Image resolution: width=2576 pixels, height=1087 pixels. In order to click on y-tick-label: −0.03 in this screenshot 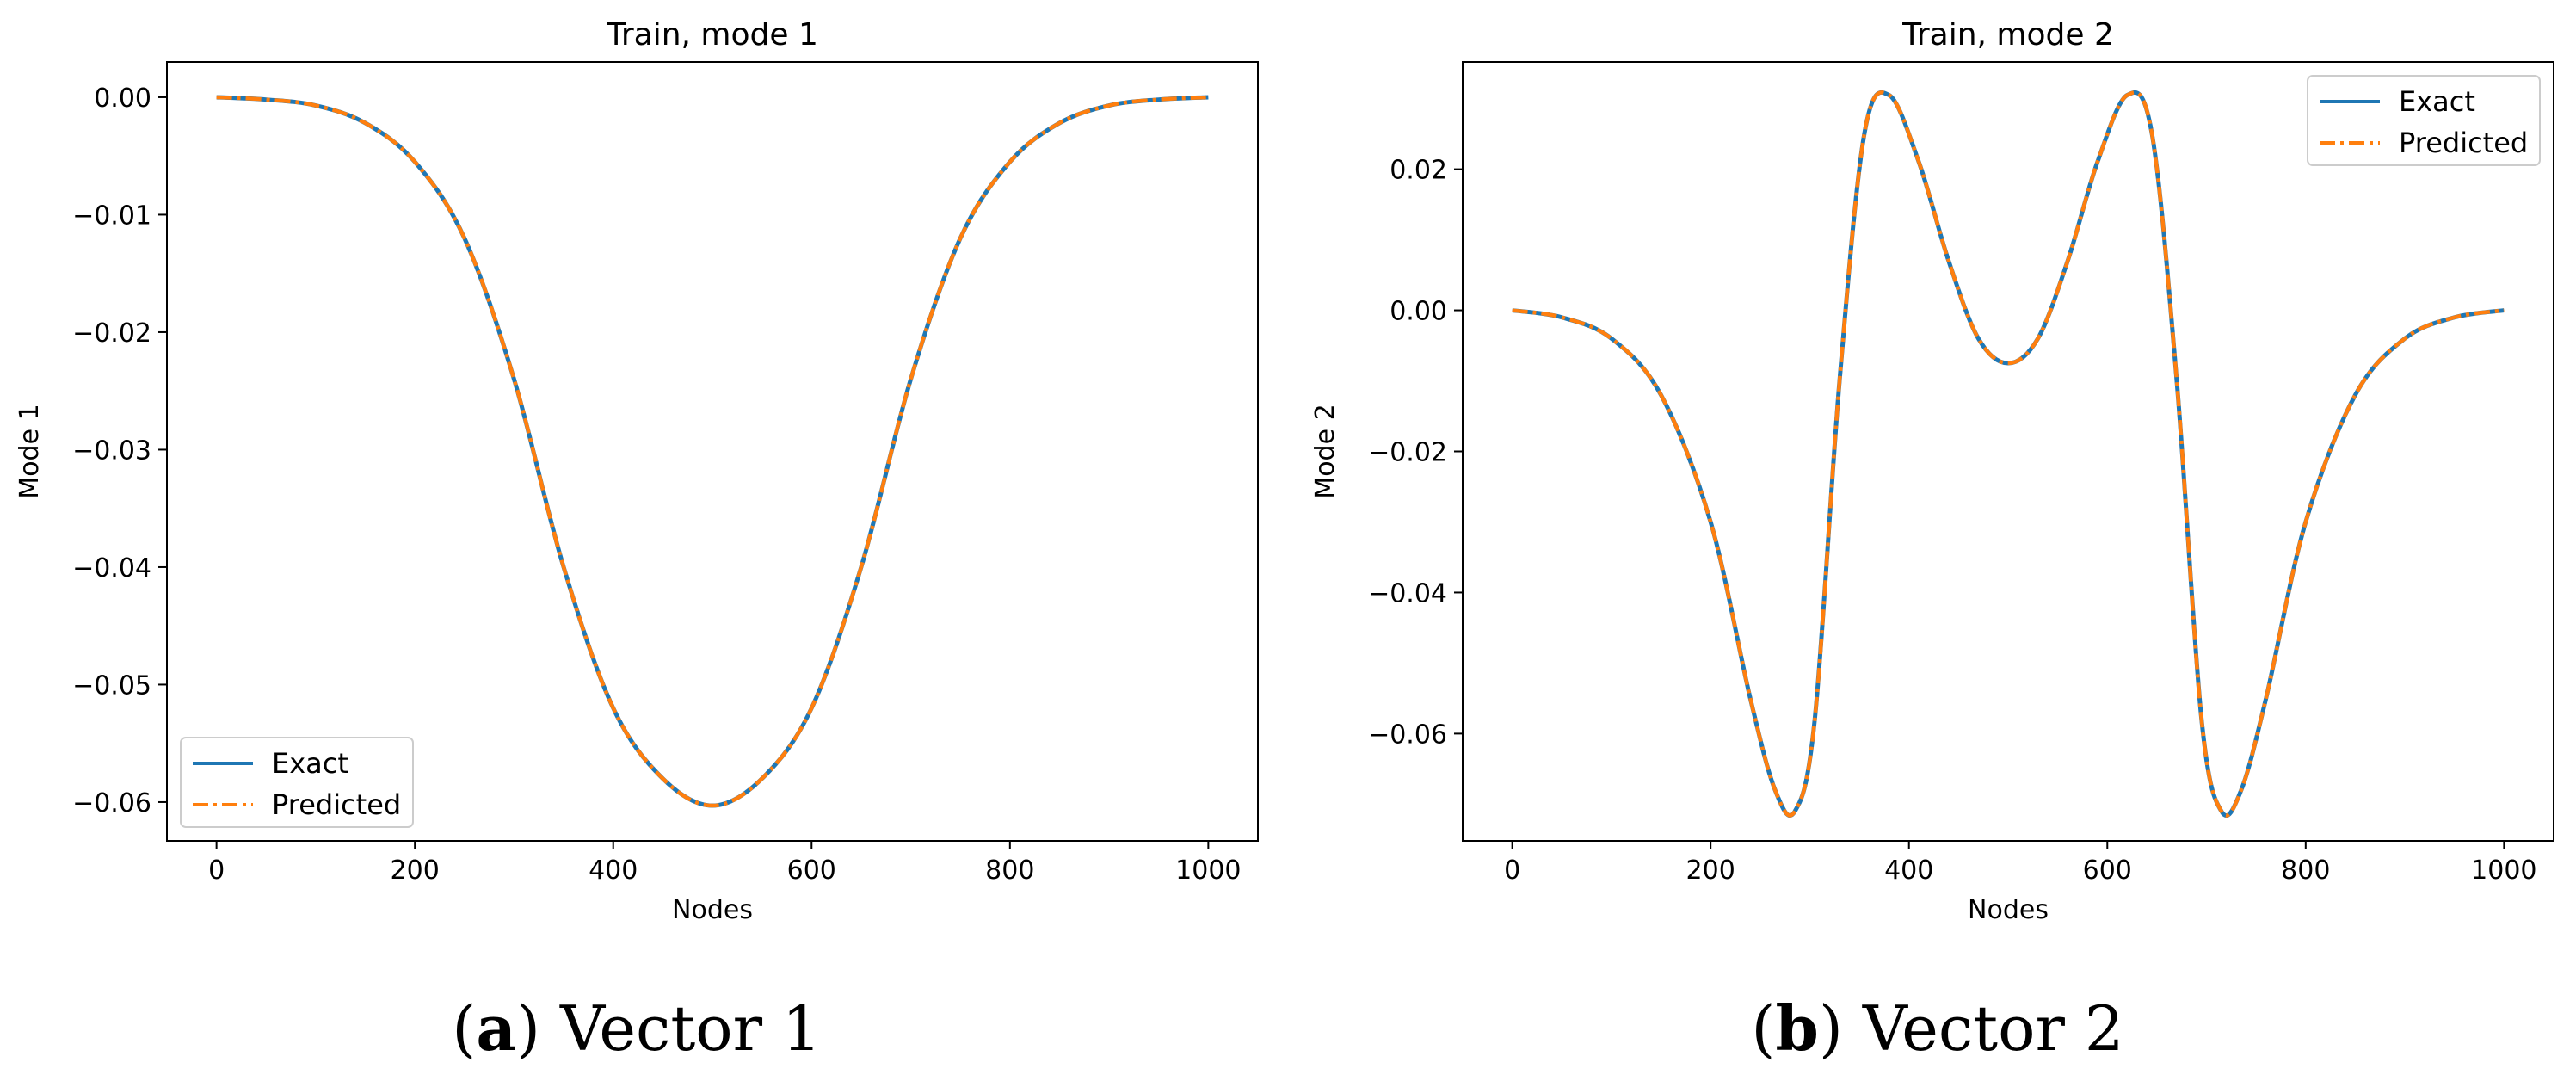, I will do `click(111, 450)`.